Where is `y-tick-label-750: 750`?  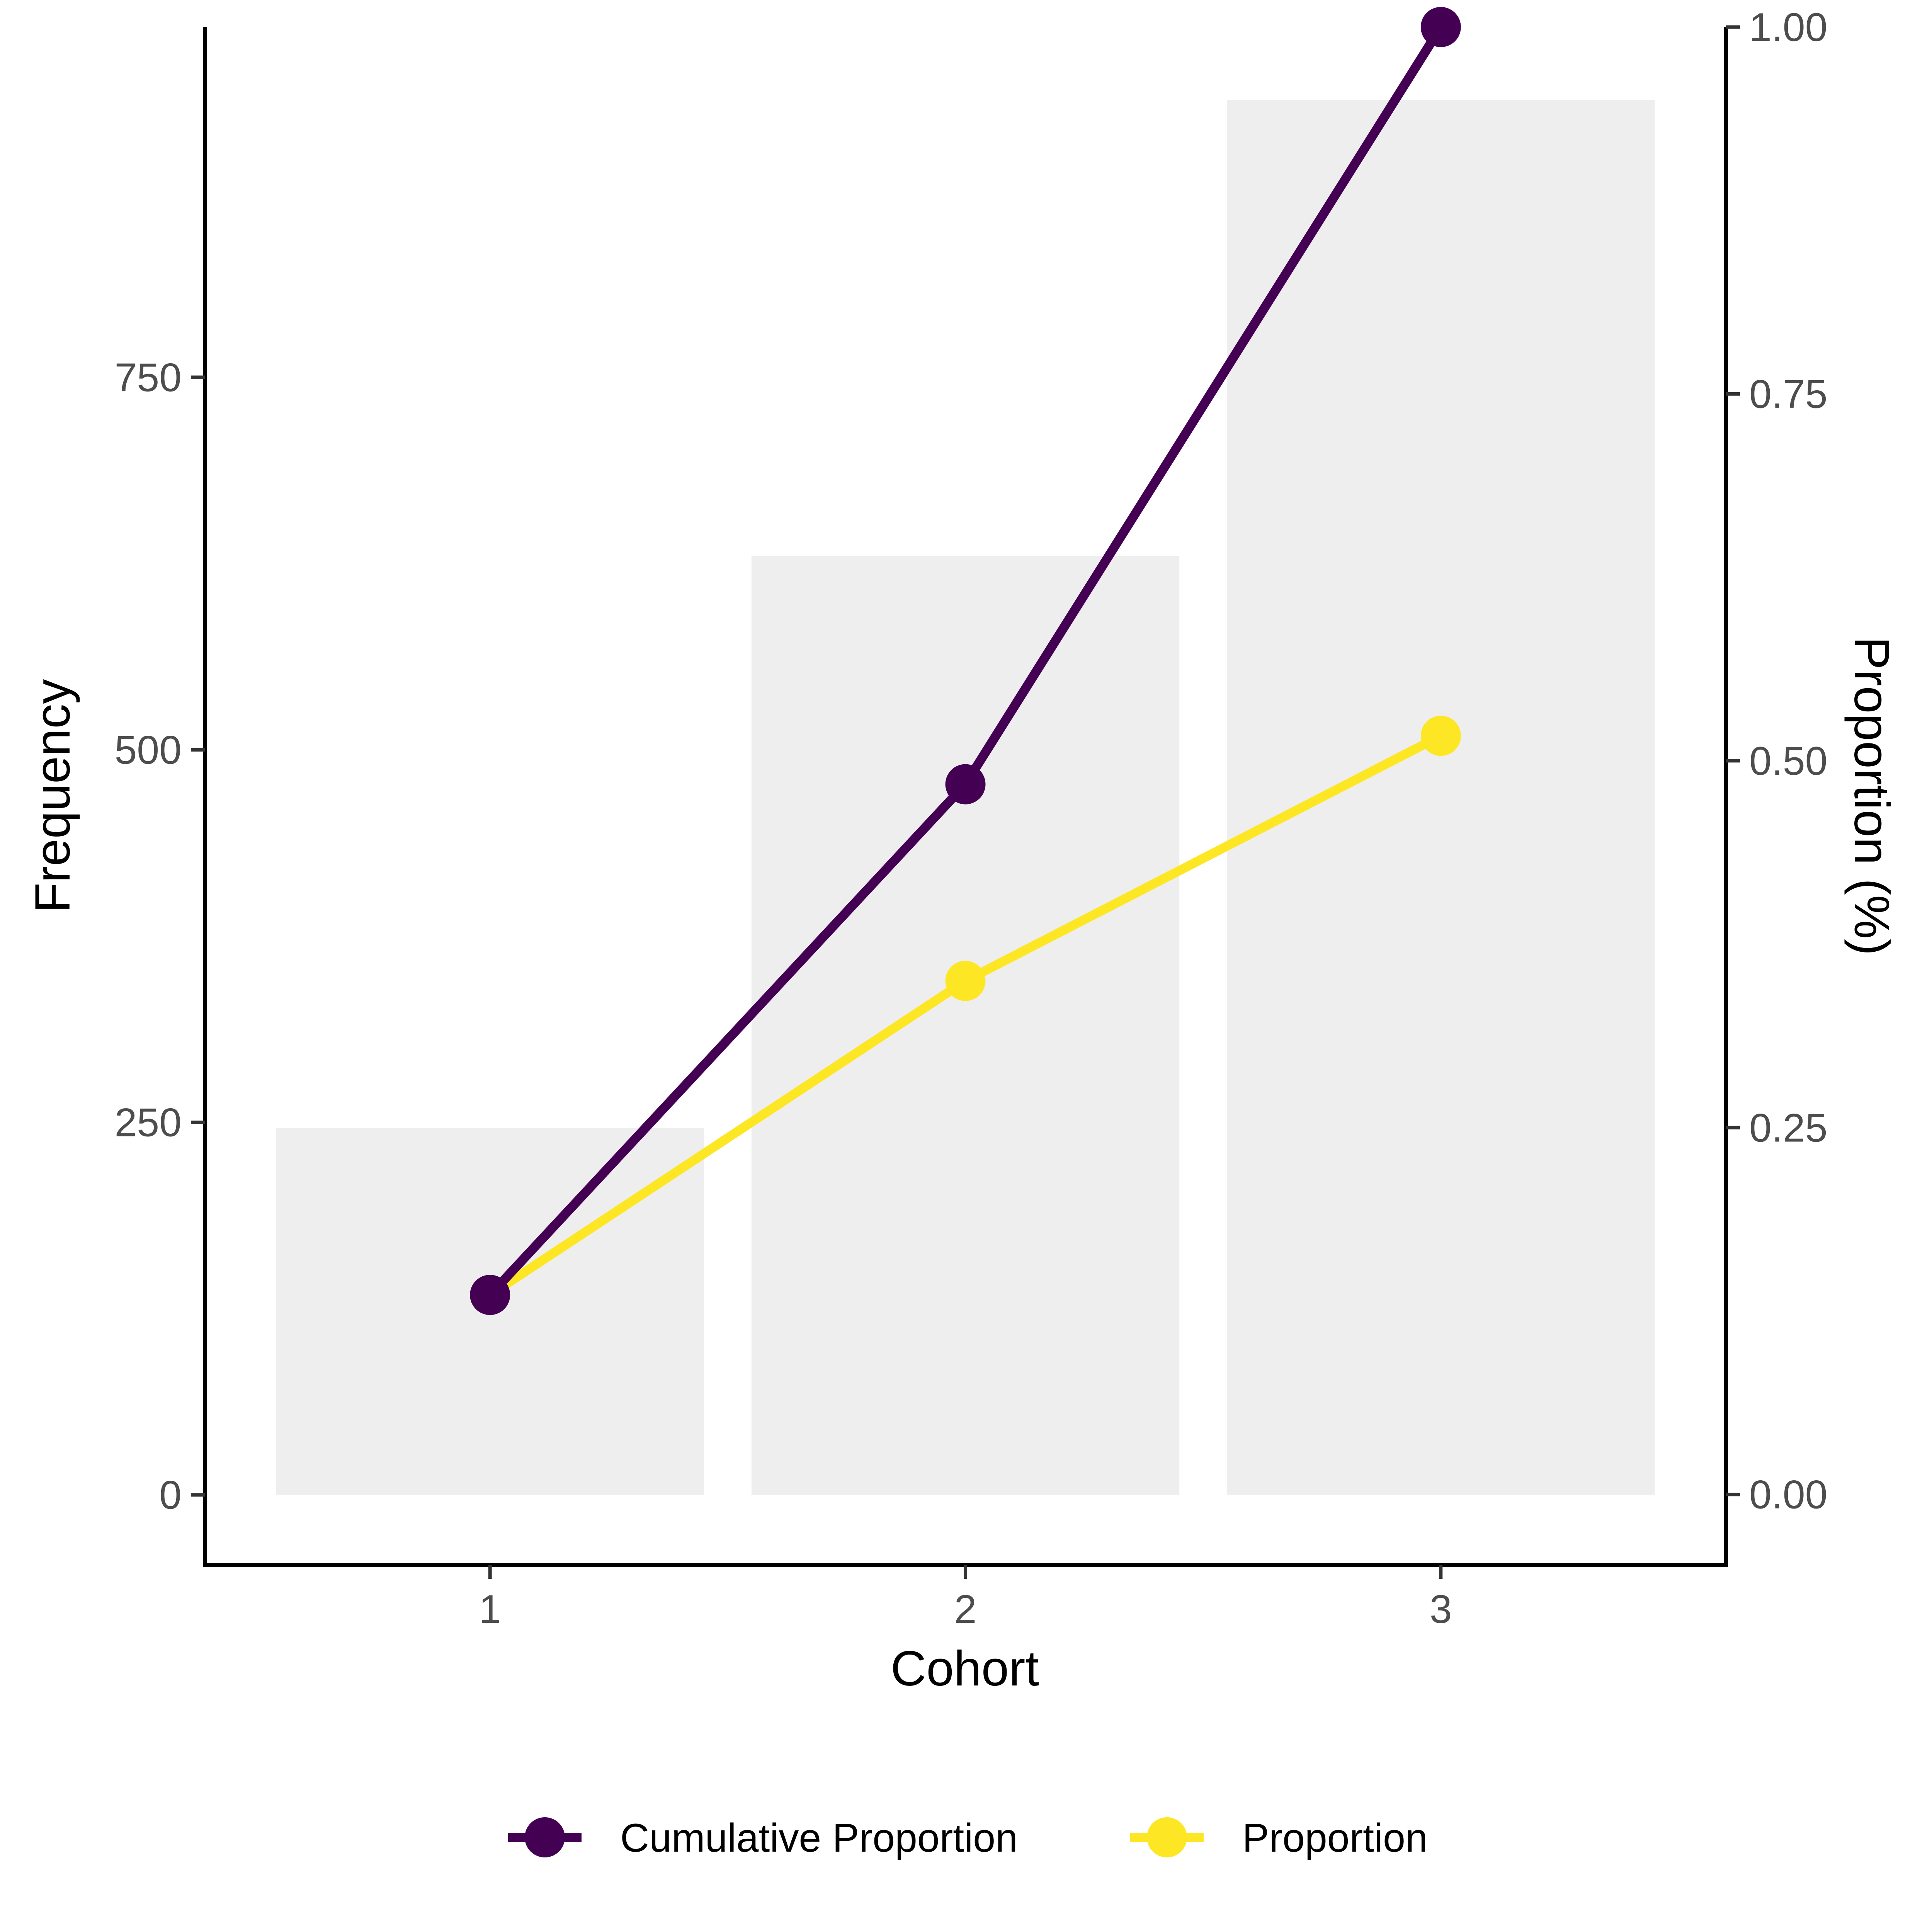
y-tick-label-750: 750 is located at coordinates (148, 378).